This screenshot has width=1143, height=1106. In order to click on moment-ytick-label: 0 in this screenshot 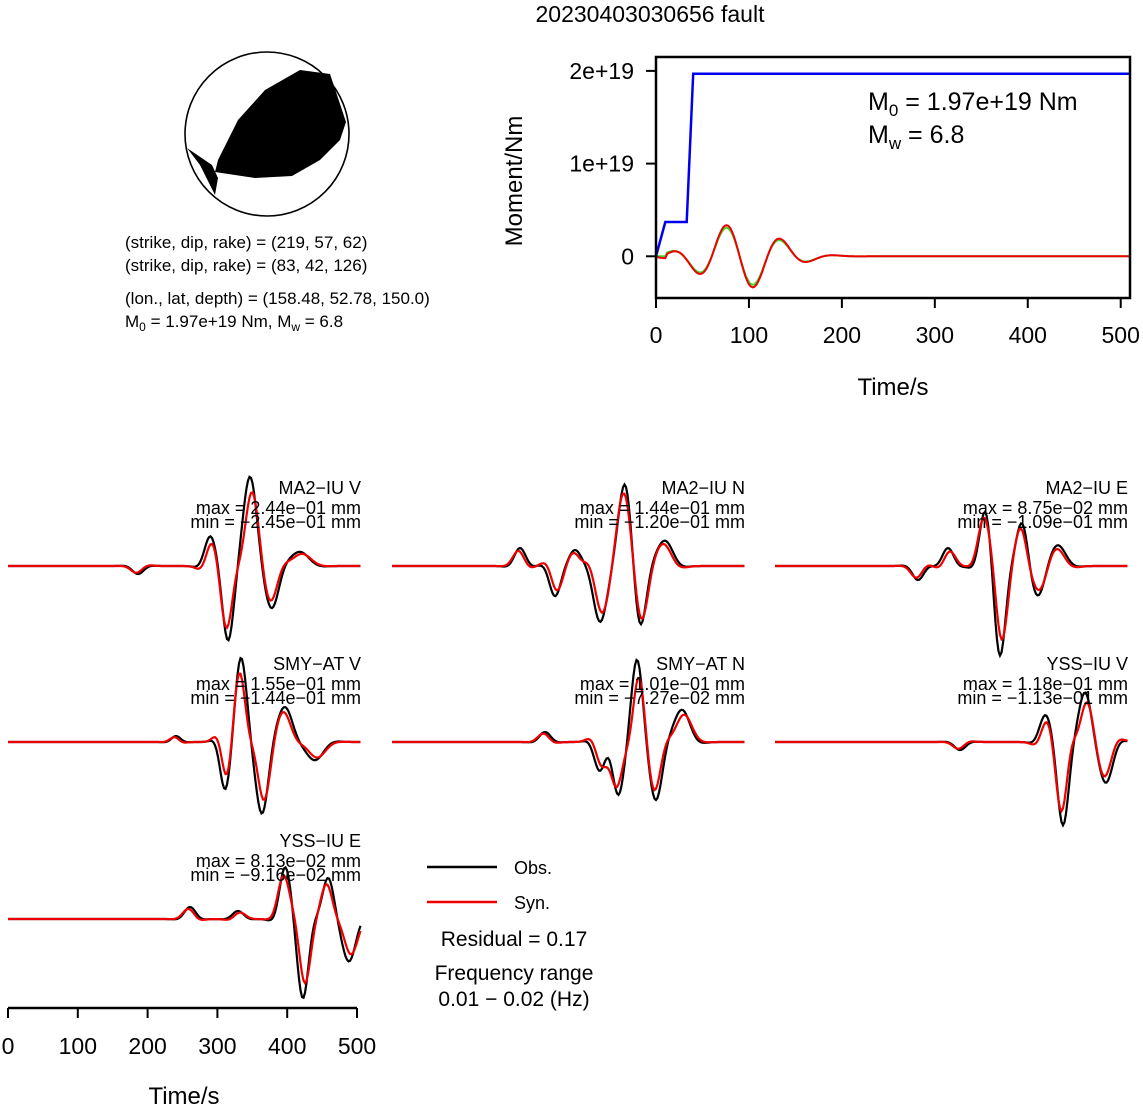, I will do `click(627, 256)`.